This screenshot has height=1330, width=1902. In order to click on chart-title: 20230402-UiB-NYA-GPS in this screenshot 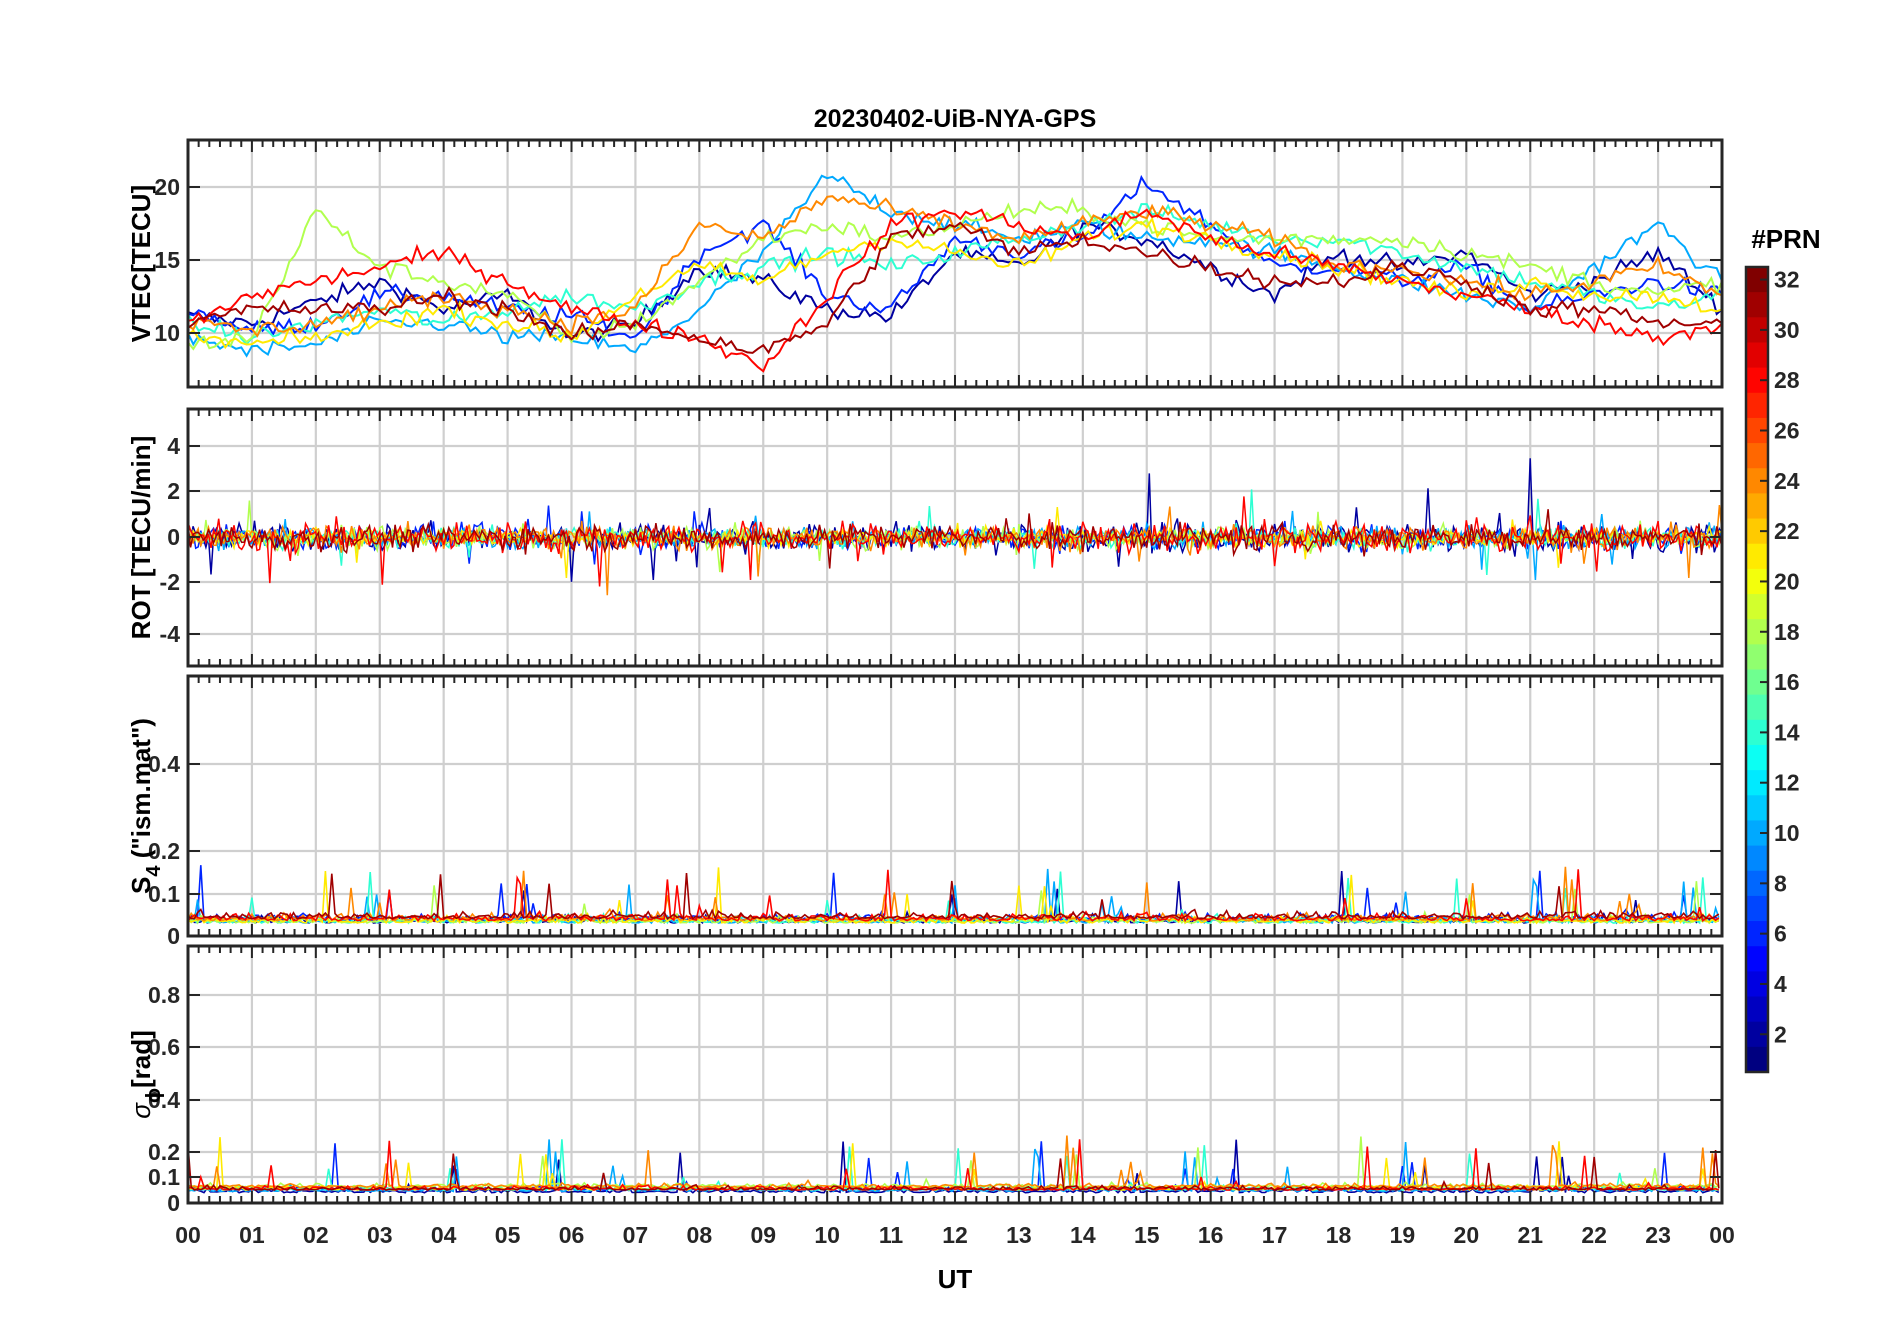, I will do `click(955, 119)`.